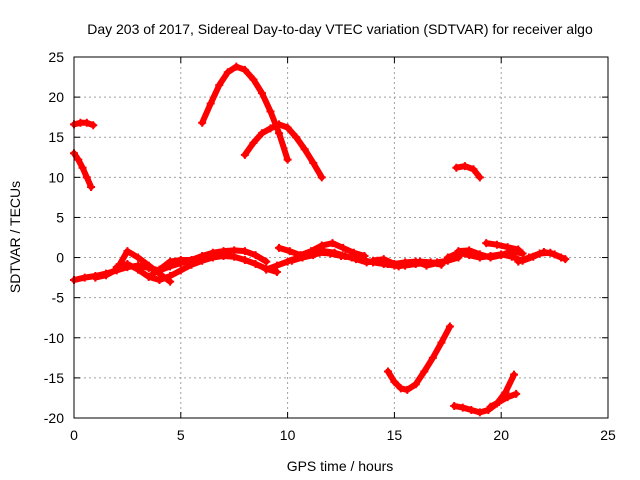 Image resolution: width=640 pixels, height=480 pixels. I want to click on y-tick-label: 5, so click(60, 217).